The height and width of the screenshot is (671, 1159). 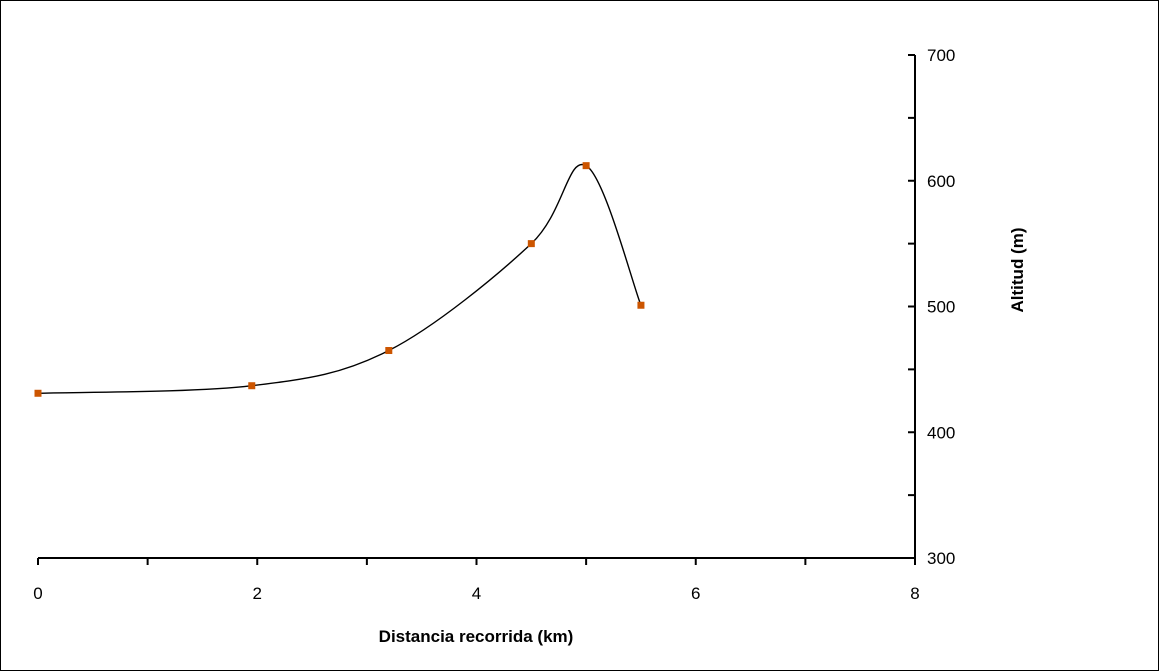 I want to click on y-axis-title: Altitud (m), so click(x=1017, y=270).